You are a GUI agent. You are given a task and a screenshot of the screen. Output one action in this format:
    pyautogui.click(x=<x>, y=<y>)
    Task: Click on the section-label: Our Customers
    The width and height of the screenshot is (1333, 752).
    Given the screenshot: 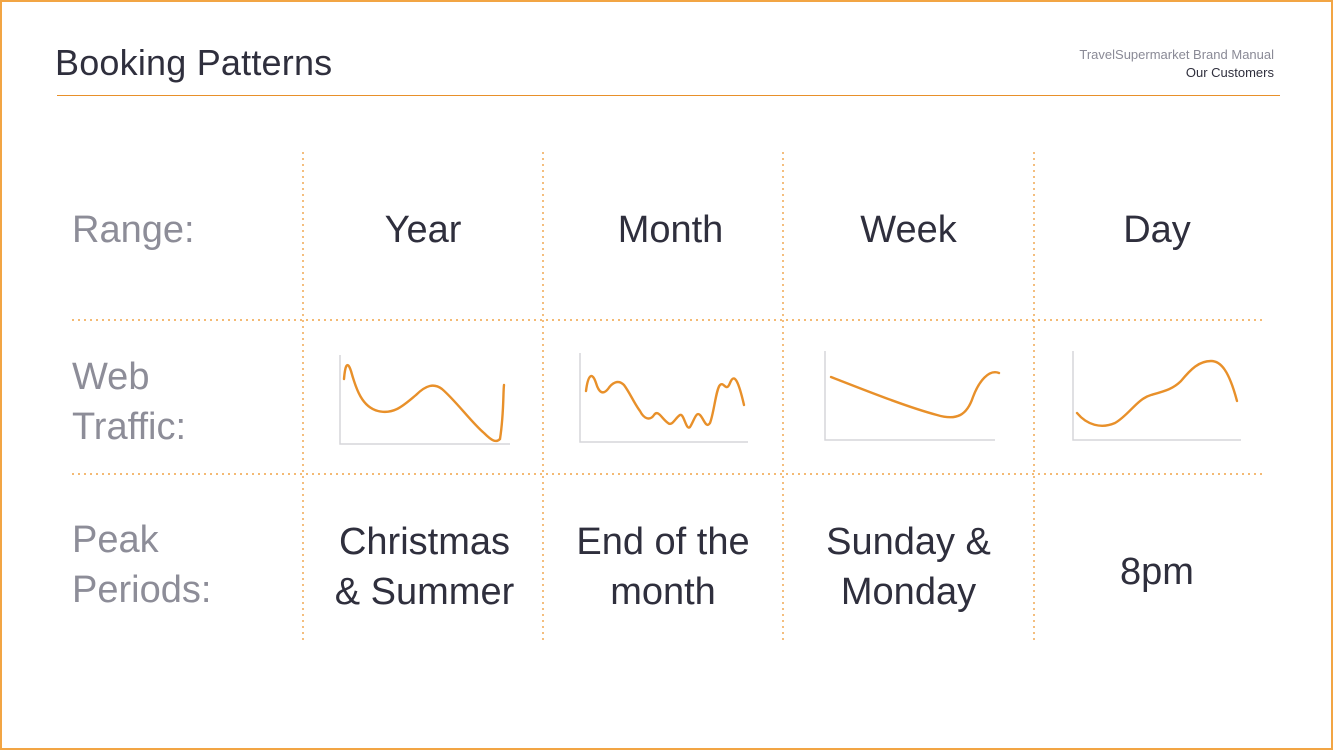 What is the action you would take?
    pyautogui.click(x=1229, y=72)
    